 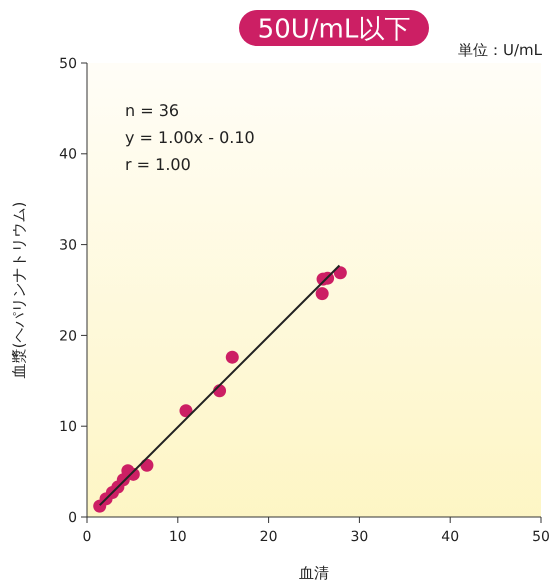 I want to click on x-tick-label: 0, so click(x=87, y=537).